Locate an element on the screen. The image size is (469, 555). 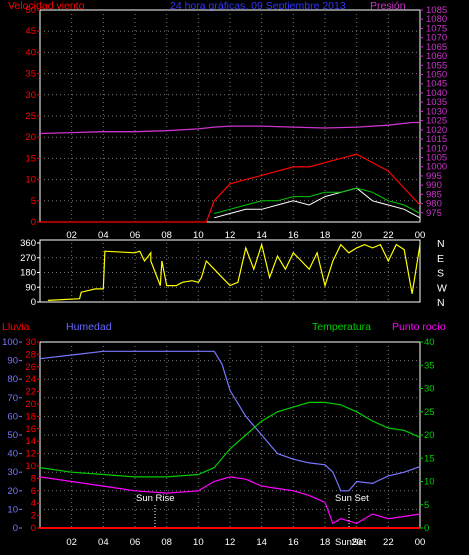
sunrise-label: Sun Rise is located at coordinates (155, 498).